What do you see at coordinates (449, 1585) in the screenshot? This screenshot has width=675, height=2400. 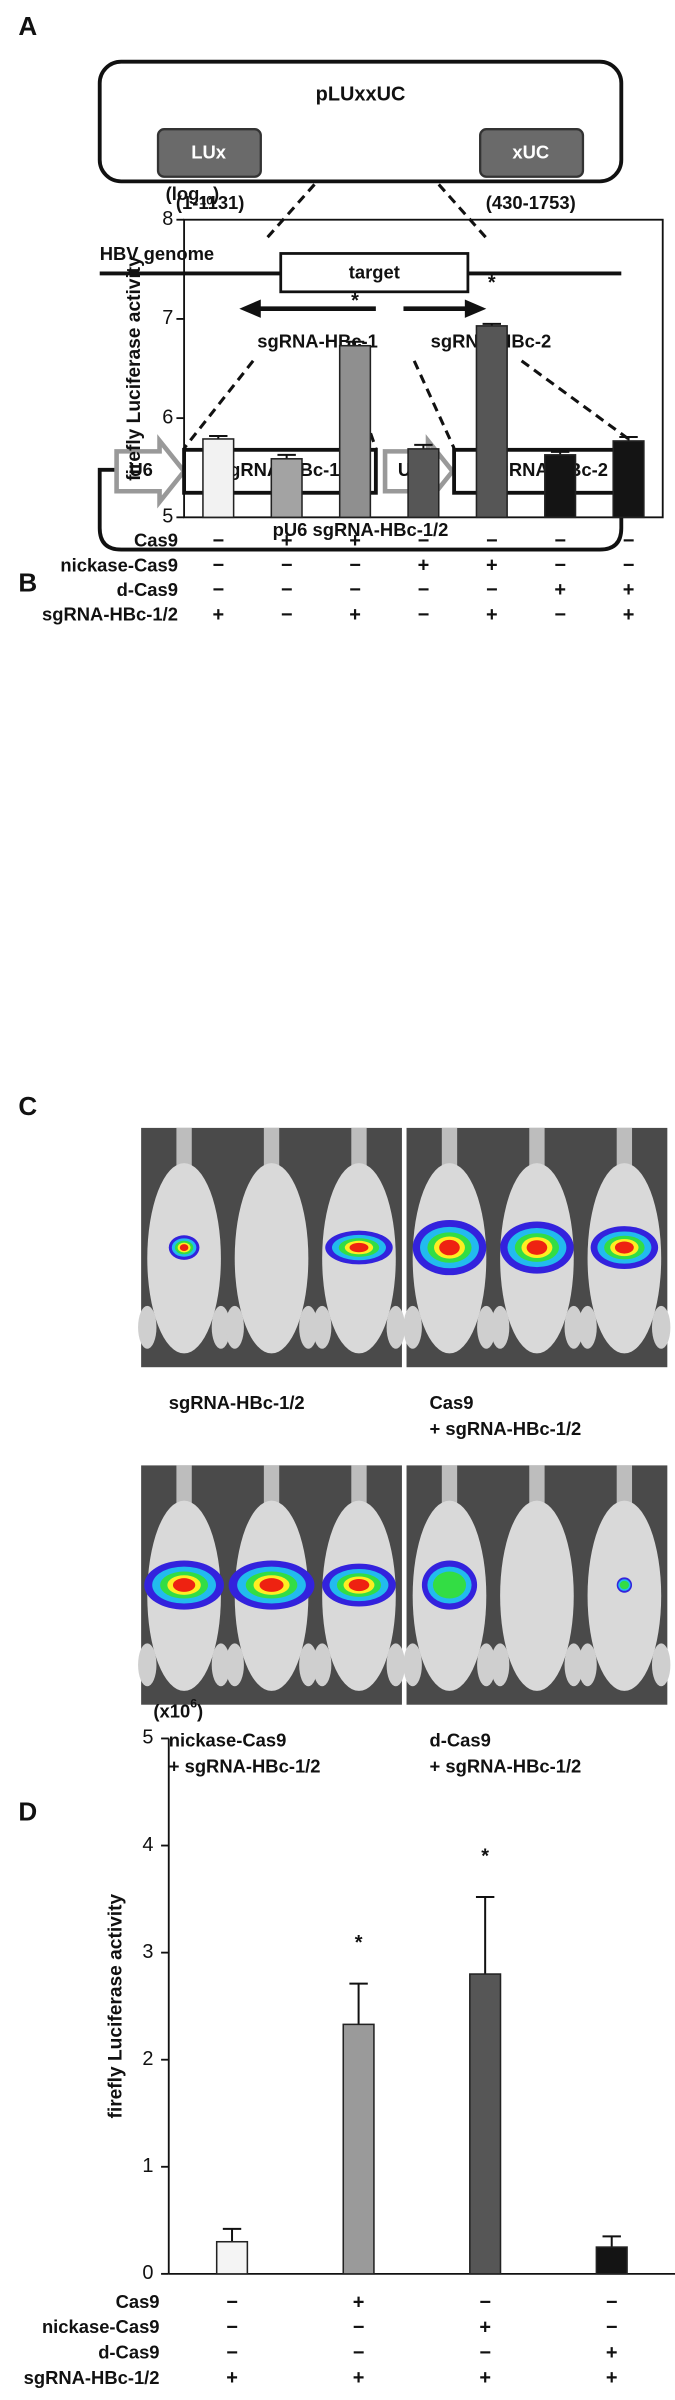 I see `signal-green` at bounding box center [449, 1585].